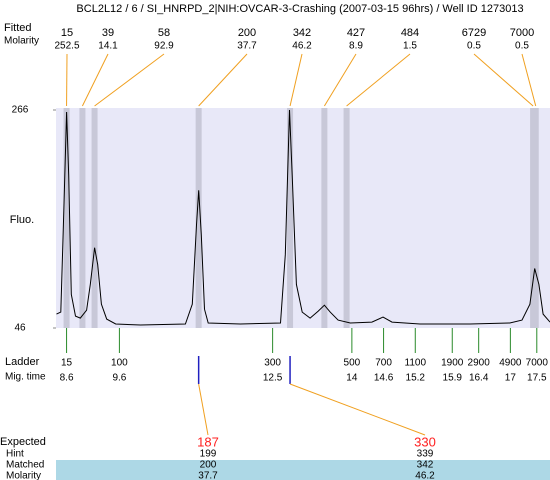  What do you see at coordinates (25, 465) in the screenshot?
I see `matched-label: Matched` at bounding box center [25, 465].